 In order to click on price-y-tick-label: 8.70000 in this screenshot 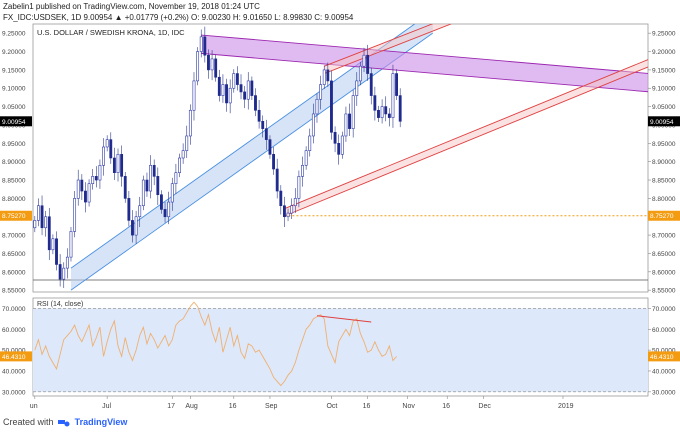, I will do `click(664, 236)`.